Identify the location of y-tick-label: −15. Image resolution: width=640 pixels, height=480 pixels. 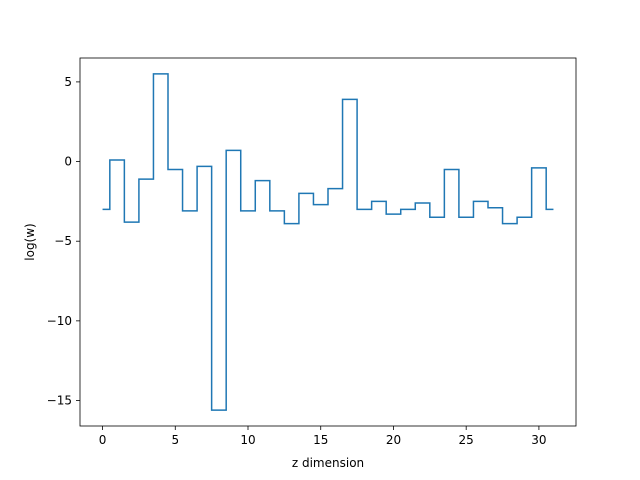
(59, 401).